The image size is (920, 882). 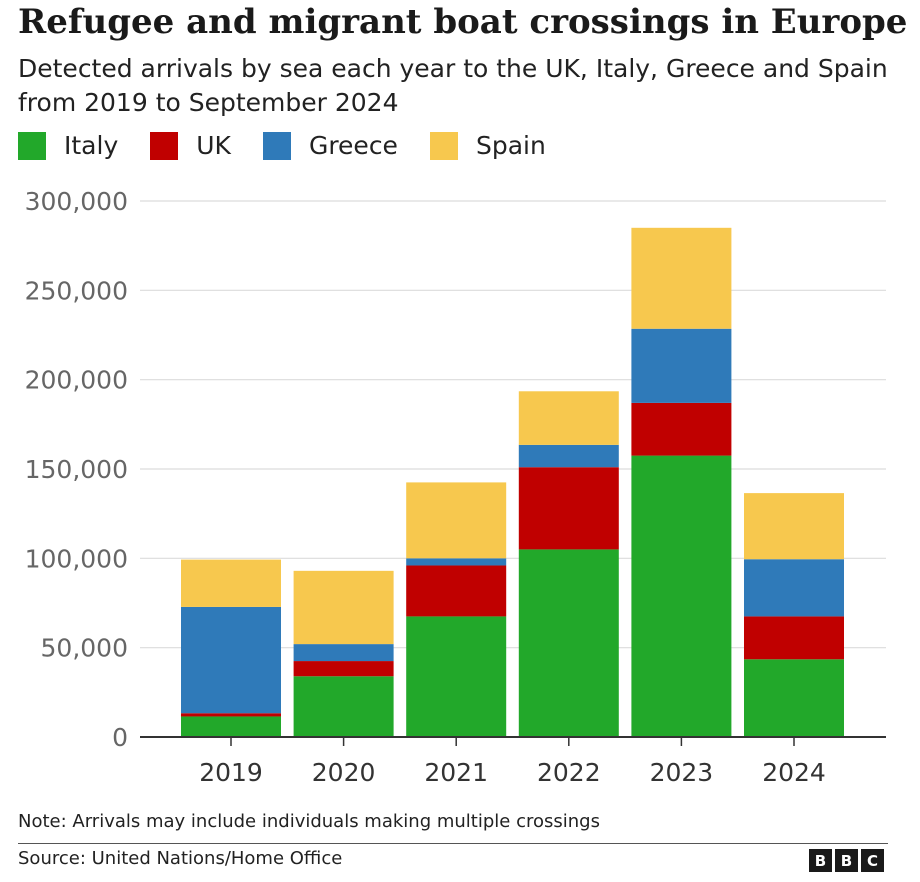 I want to click on x-tick-label: 2022, so click(x=569, y=772).